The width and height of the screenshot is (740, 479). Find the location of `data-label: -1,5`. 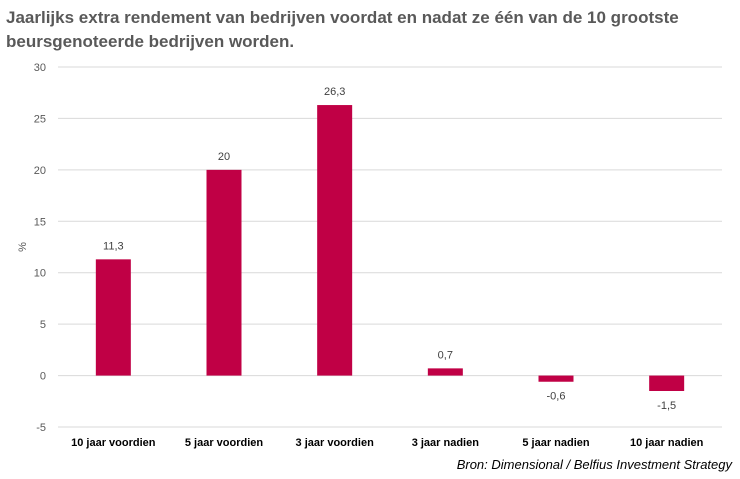

data-label: -1,5 is located at coordinates (666, 406).